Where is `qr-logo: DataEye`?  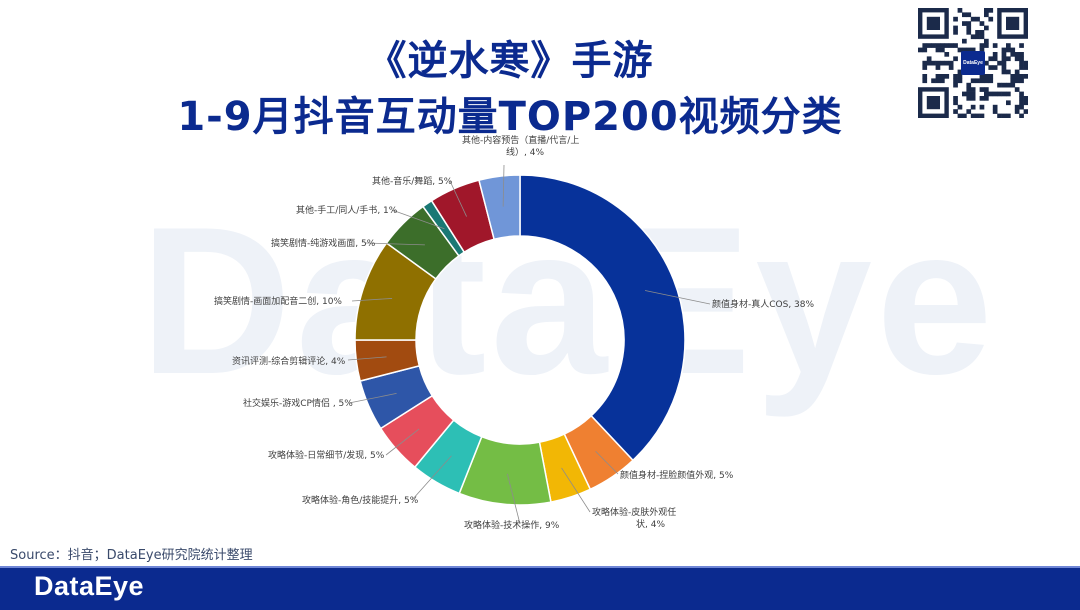
qr-logo: DataEye is located at coordinates (973, 63).